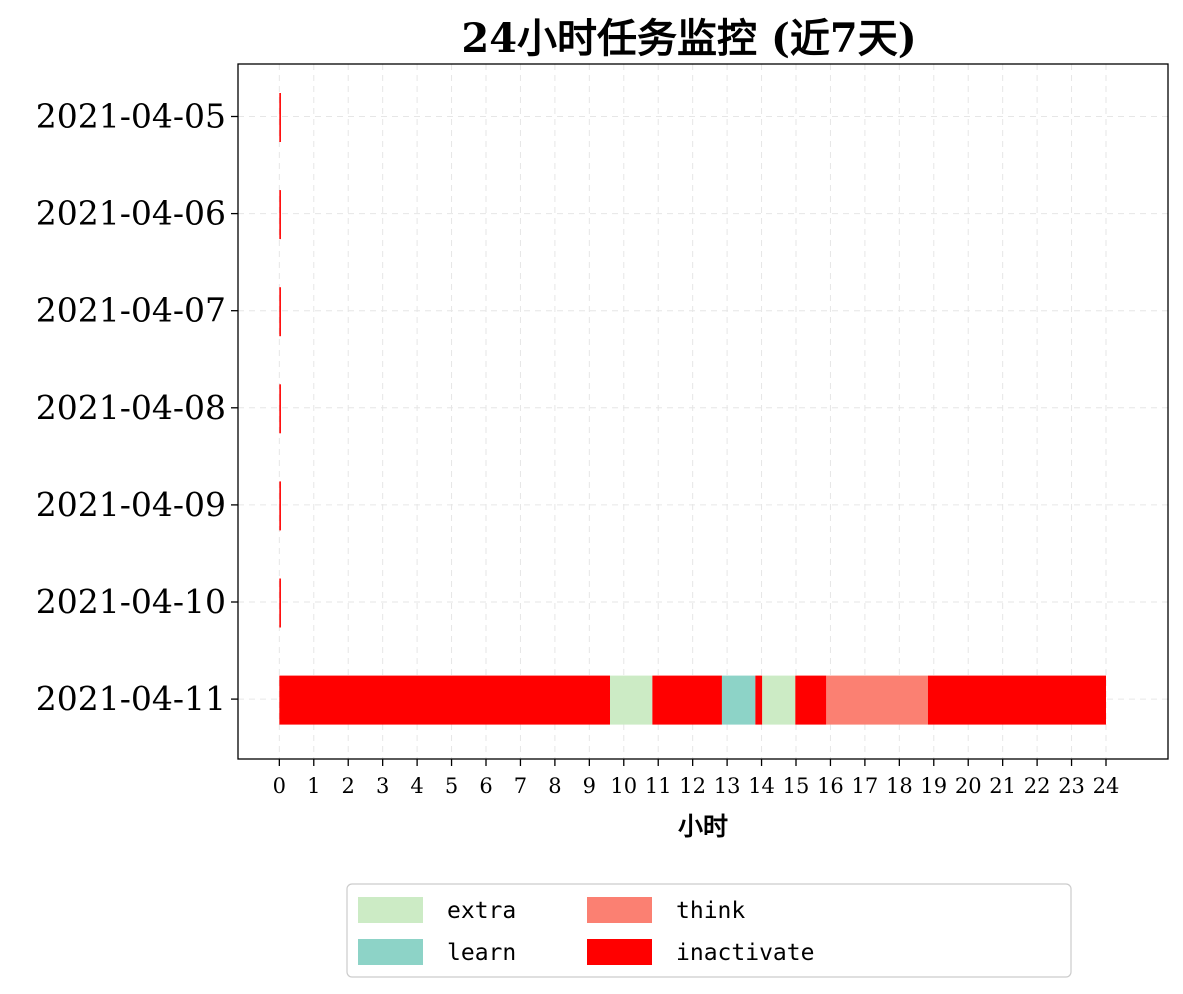 Image resolution: width=1183 pixels, height=994 pixels. Describe the element at coordinates (589, 786) in the screenshot. I see `x-tick-label: 9` at that location.